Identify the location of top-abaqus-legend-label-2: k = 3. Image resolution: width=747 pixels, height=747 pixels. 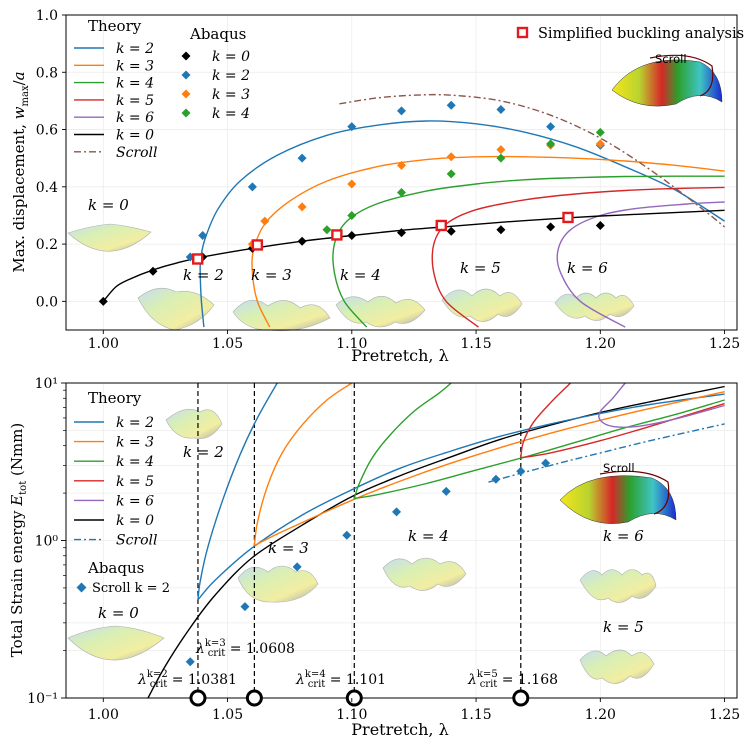
(231, 95).